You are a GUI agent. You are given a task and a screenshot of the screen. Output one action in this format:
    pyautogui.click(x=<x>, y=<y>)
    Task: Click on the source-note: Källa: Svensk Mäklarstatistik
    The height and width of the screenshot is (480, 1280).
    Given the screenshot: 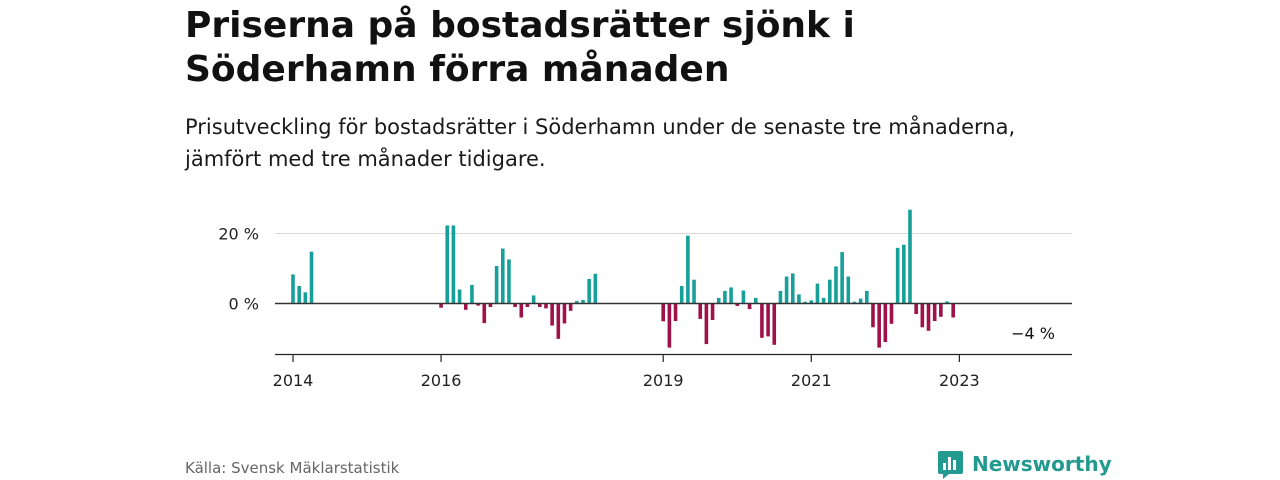 What is the action you would take?
    pyautogui.click(x=292, y=468)
    